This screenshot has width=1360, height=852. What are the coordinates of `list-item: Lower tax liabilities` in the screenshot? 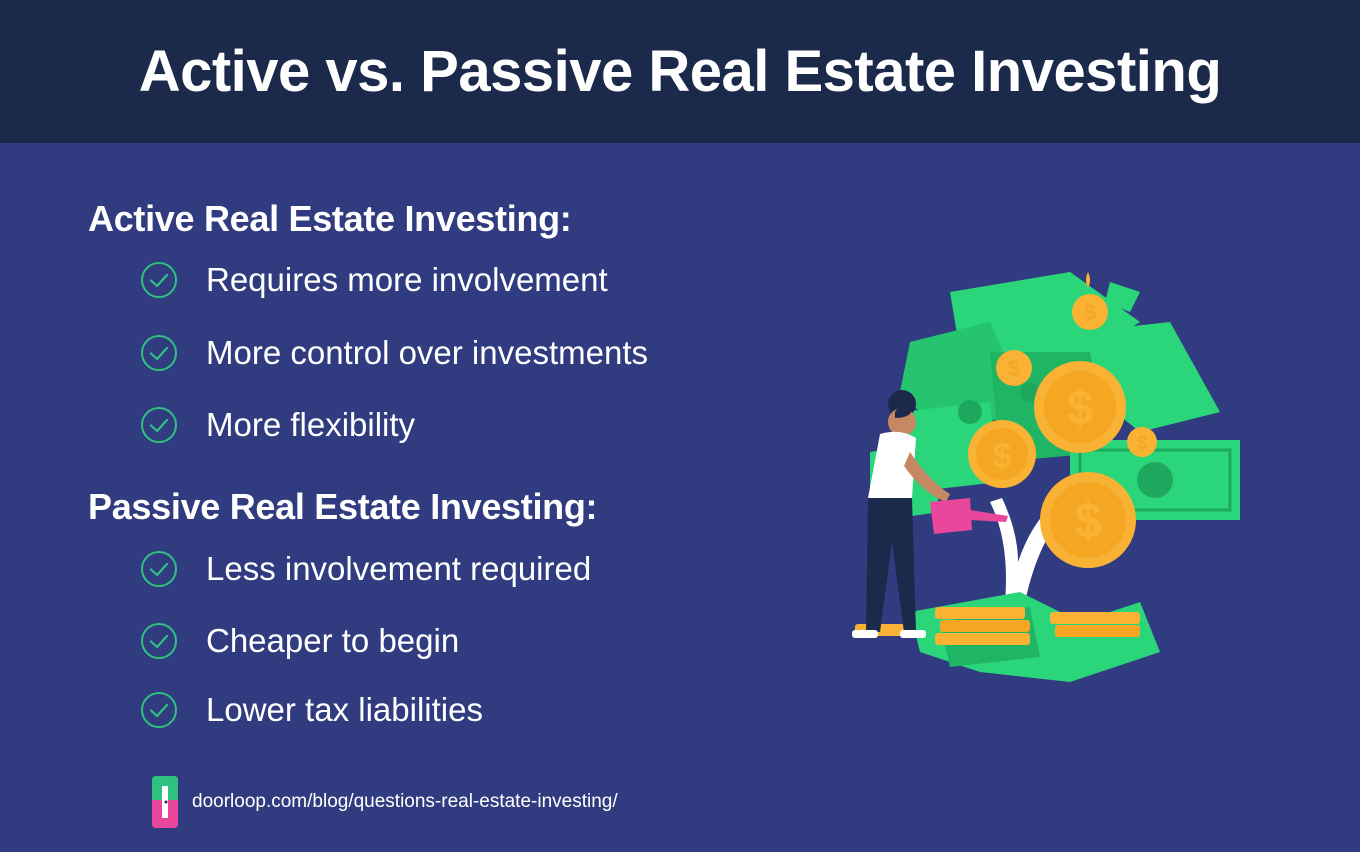 It's located at (311, 710).